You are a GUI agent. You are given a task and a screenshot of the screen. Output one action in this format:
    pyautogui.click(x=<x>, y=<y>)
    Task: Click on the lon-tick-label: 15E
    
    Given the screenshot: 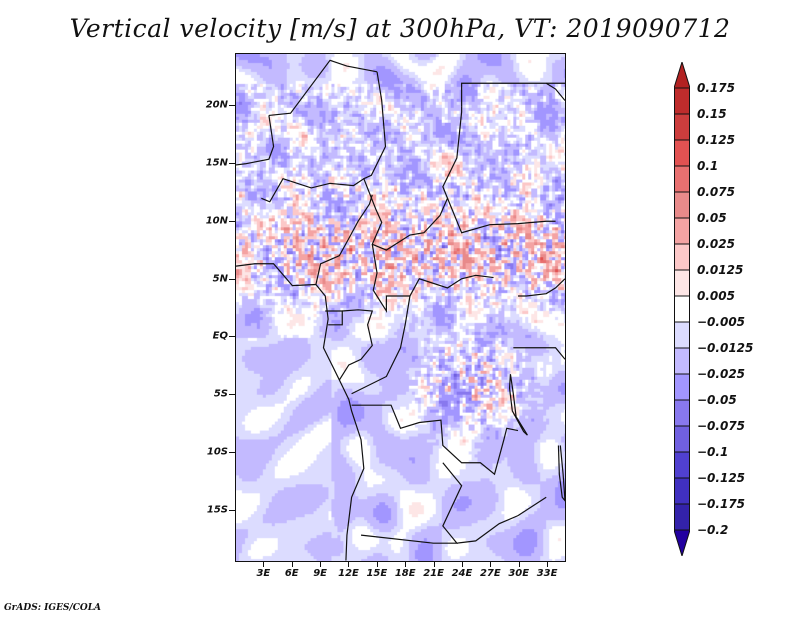 What is the action you would take?
    pyautogui.click(x=377, y=573)
    